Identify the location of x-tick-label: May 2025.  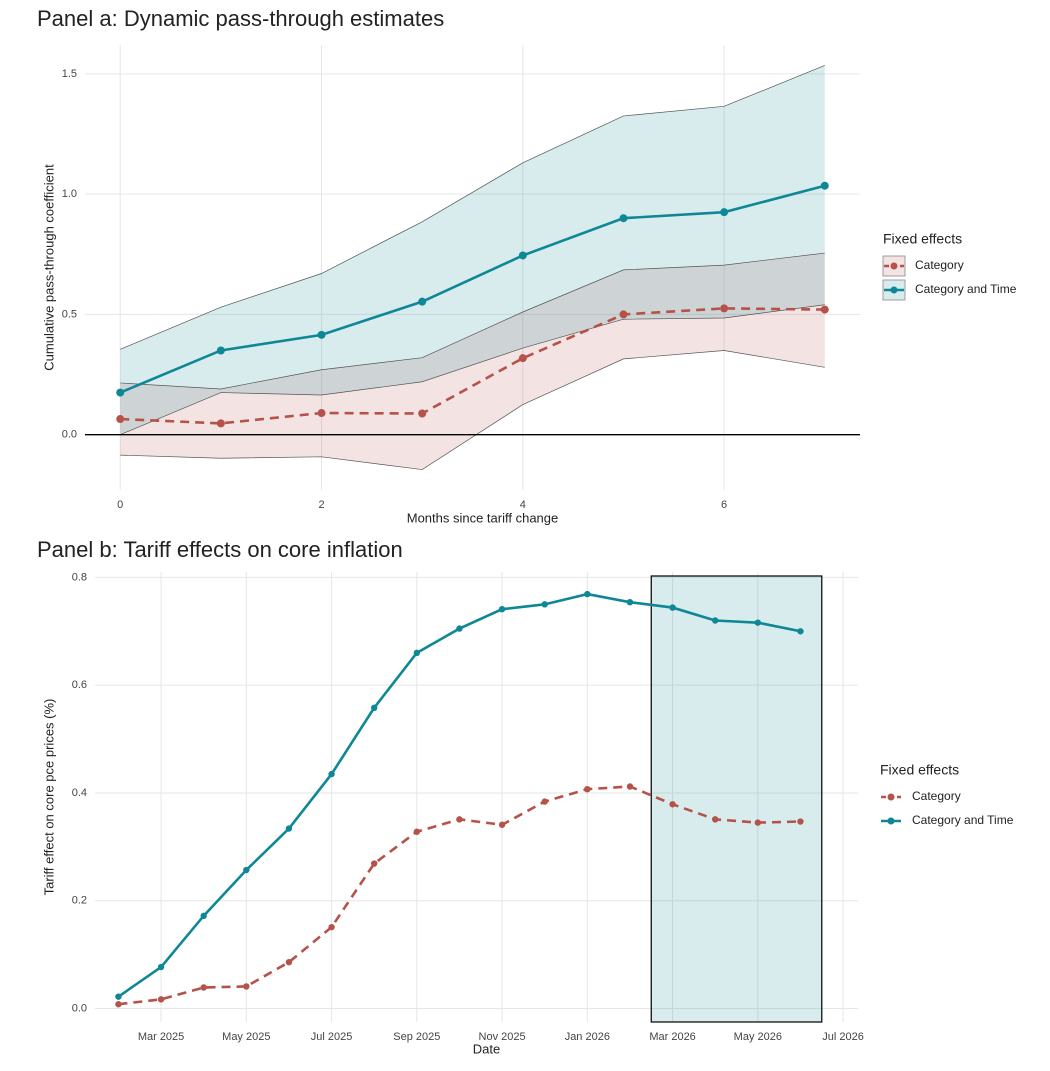
(246, 1037).